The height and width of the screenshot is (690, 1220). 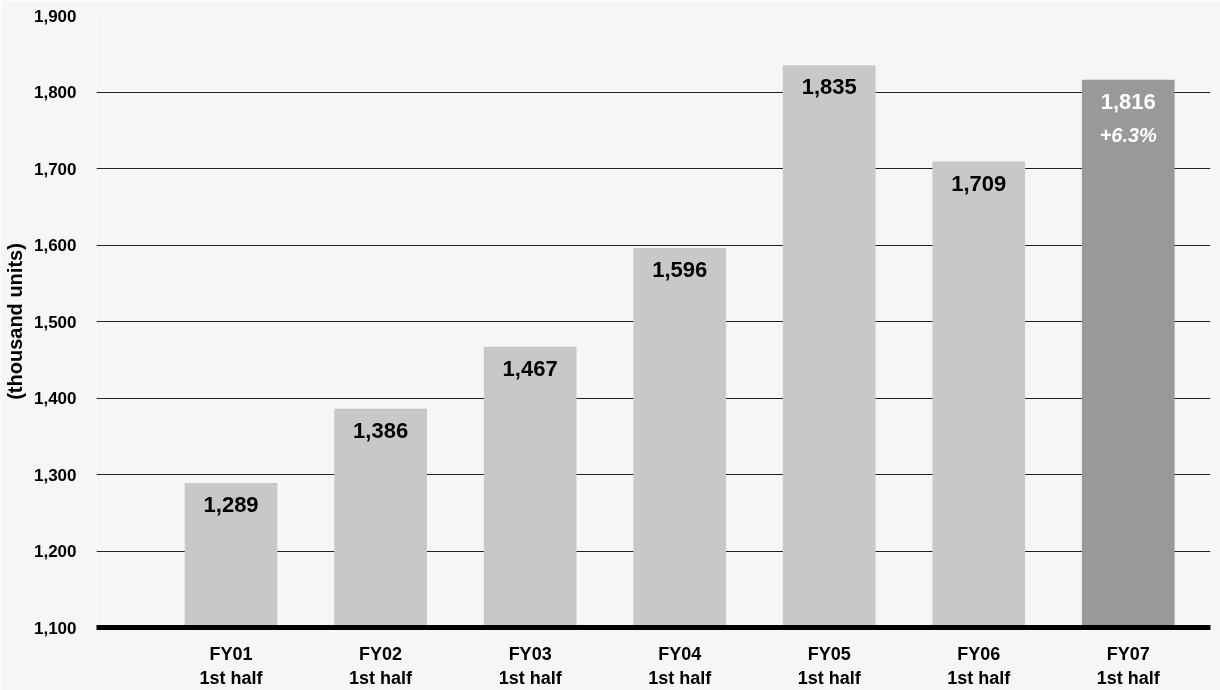 What do you see at coordinates (680, 270) in the screenshot?
I see `data-label: 1,596` at bounding box center [680, 270].